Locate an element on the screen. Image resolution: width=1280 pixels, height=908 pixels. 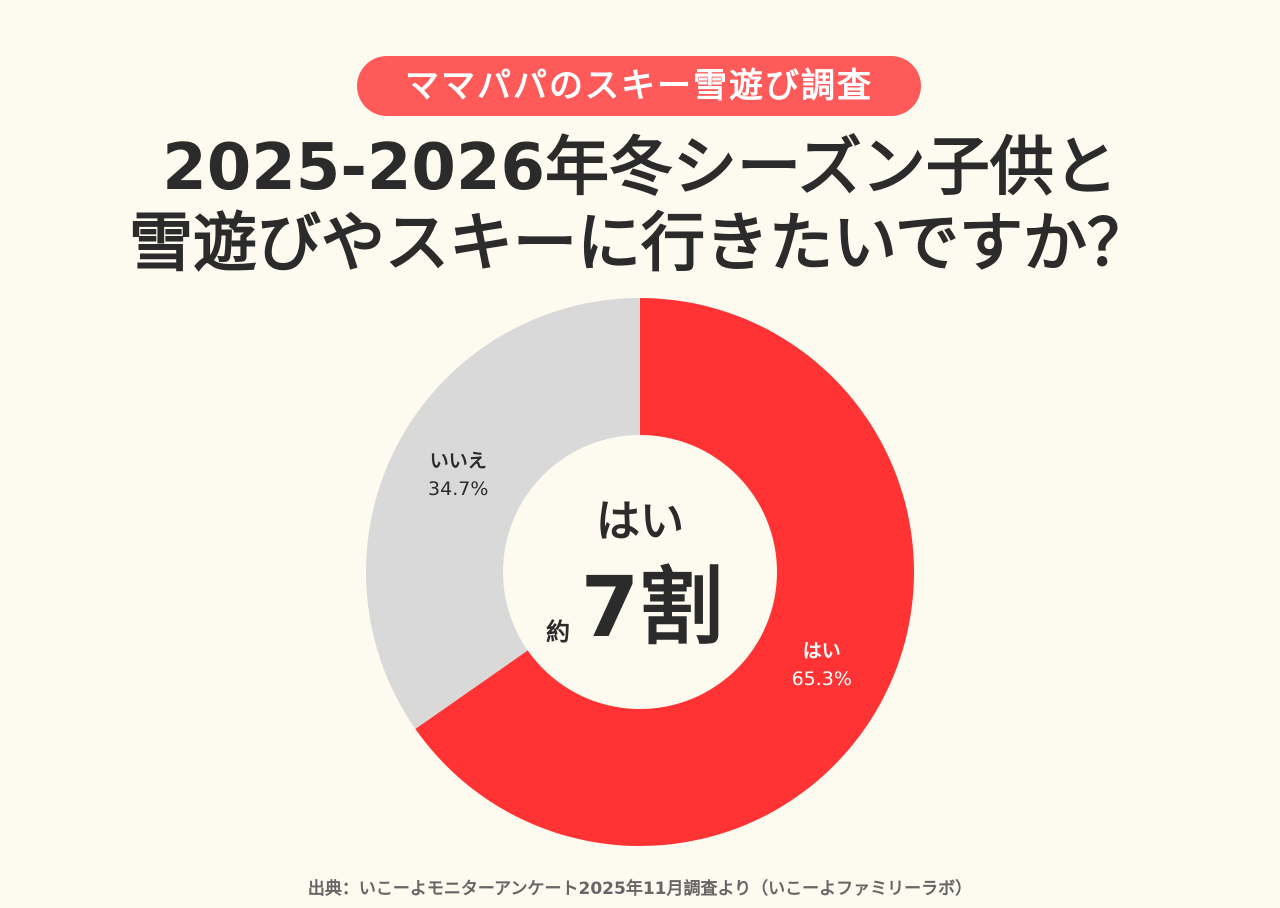
survey-badge: ママパパのスキー雪遊び調査 is located at coordinates (639, 86).